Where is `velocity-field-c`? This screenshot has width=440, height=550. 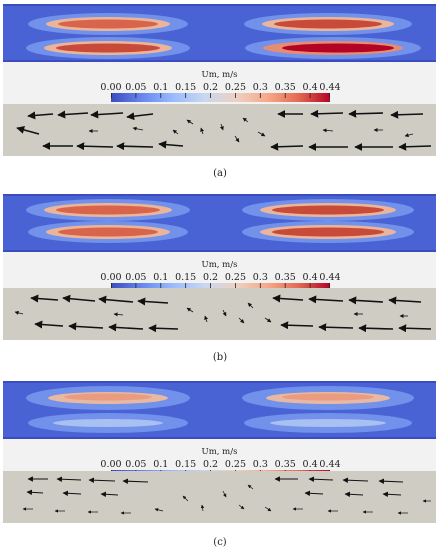
velocity-field-c is located at coordinates (219, 410).